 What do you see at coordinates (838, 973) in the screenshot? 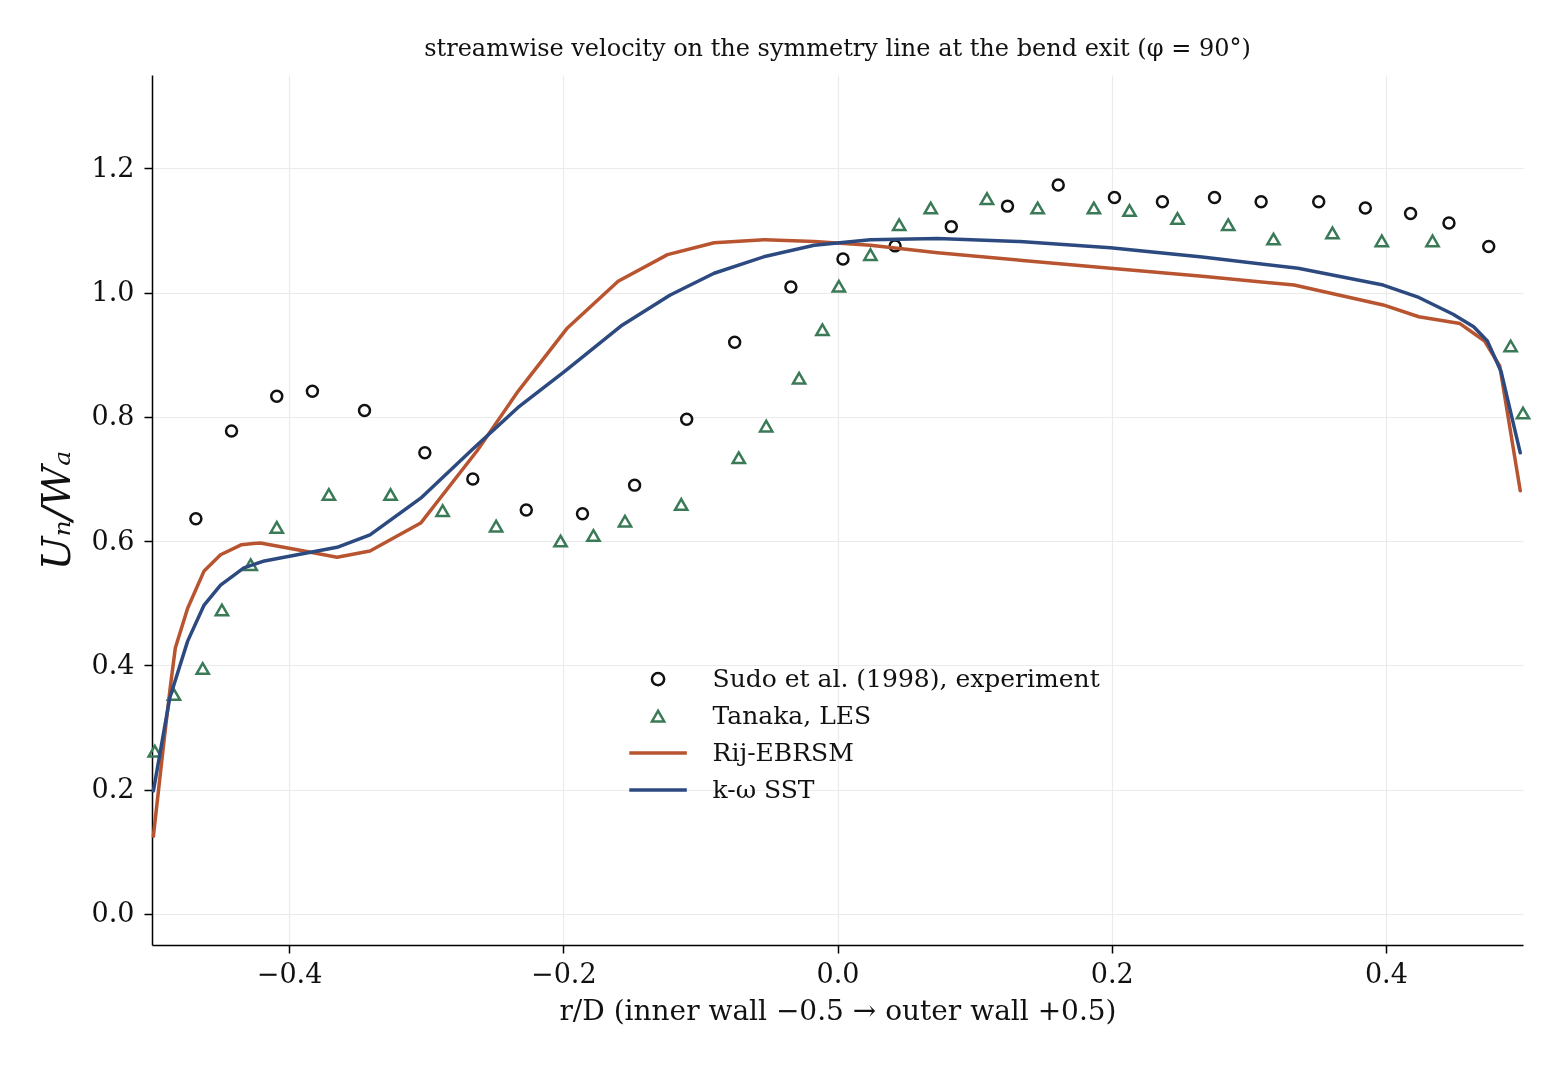
I see `x-tick-label: 0.0` at bounding box center [838, 973].